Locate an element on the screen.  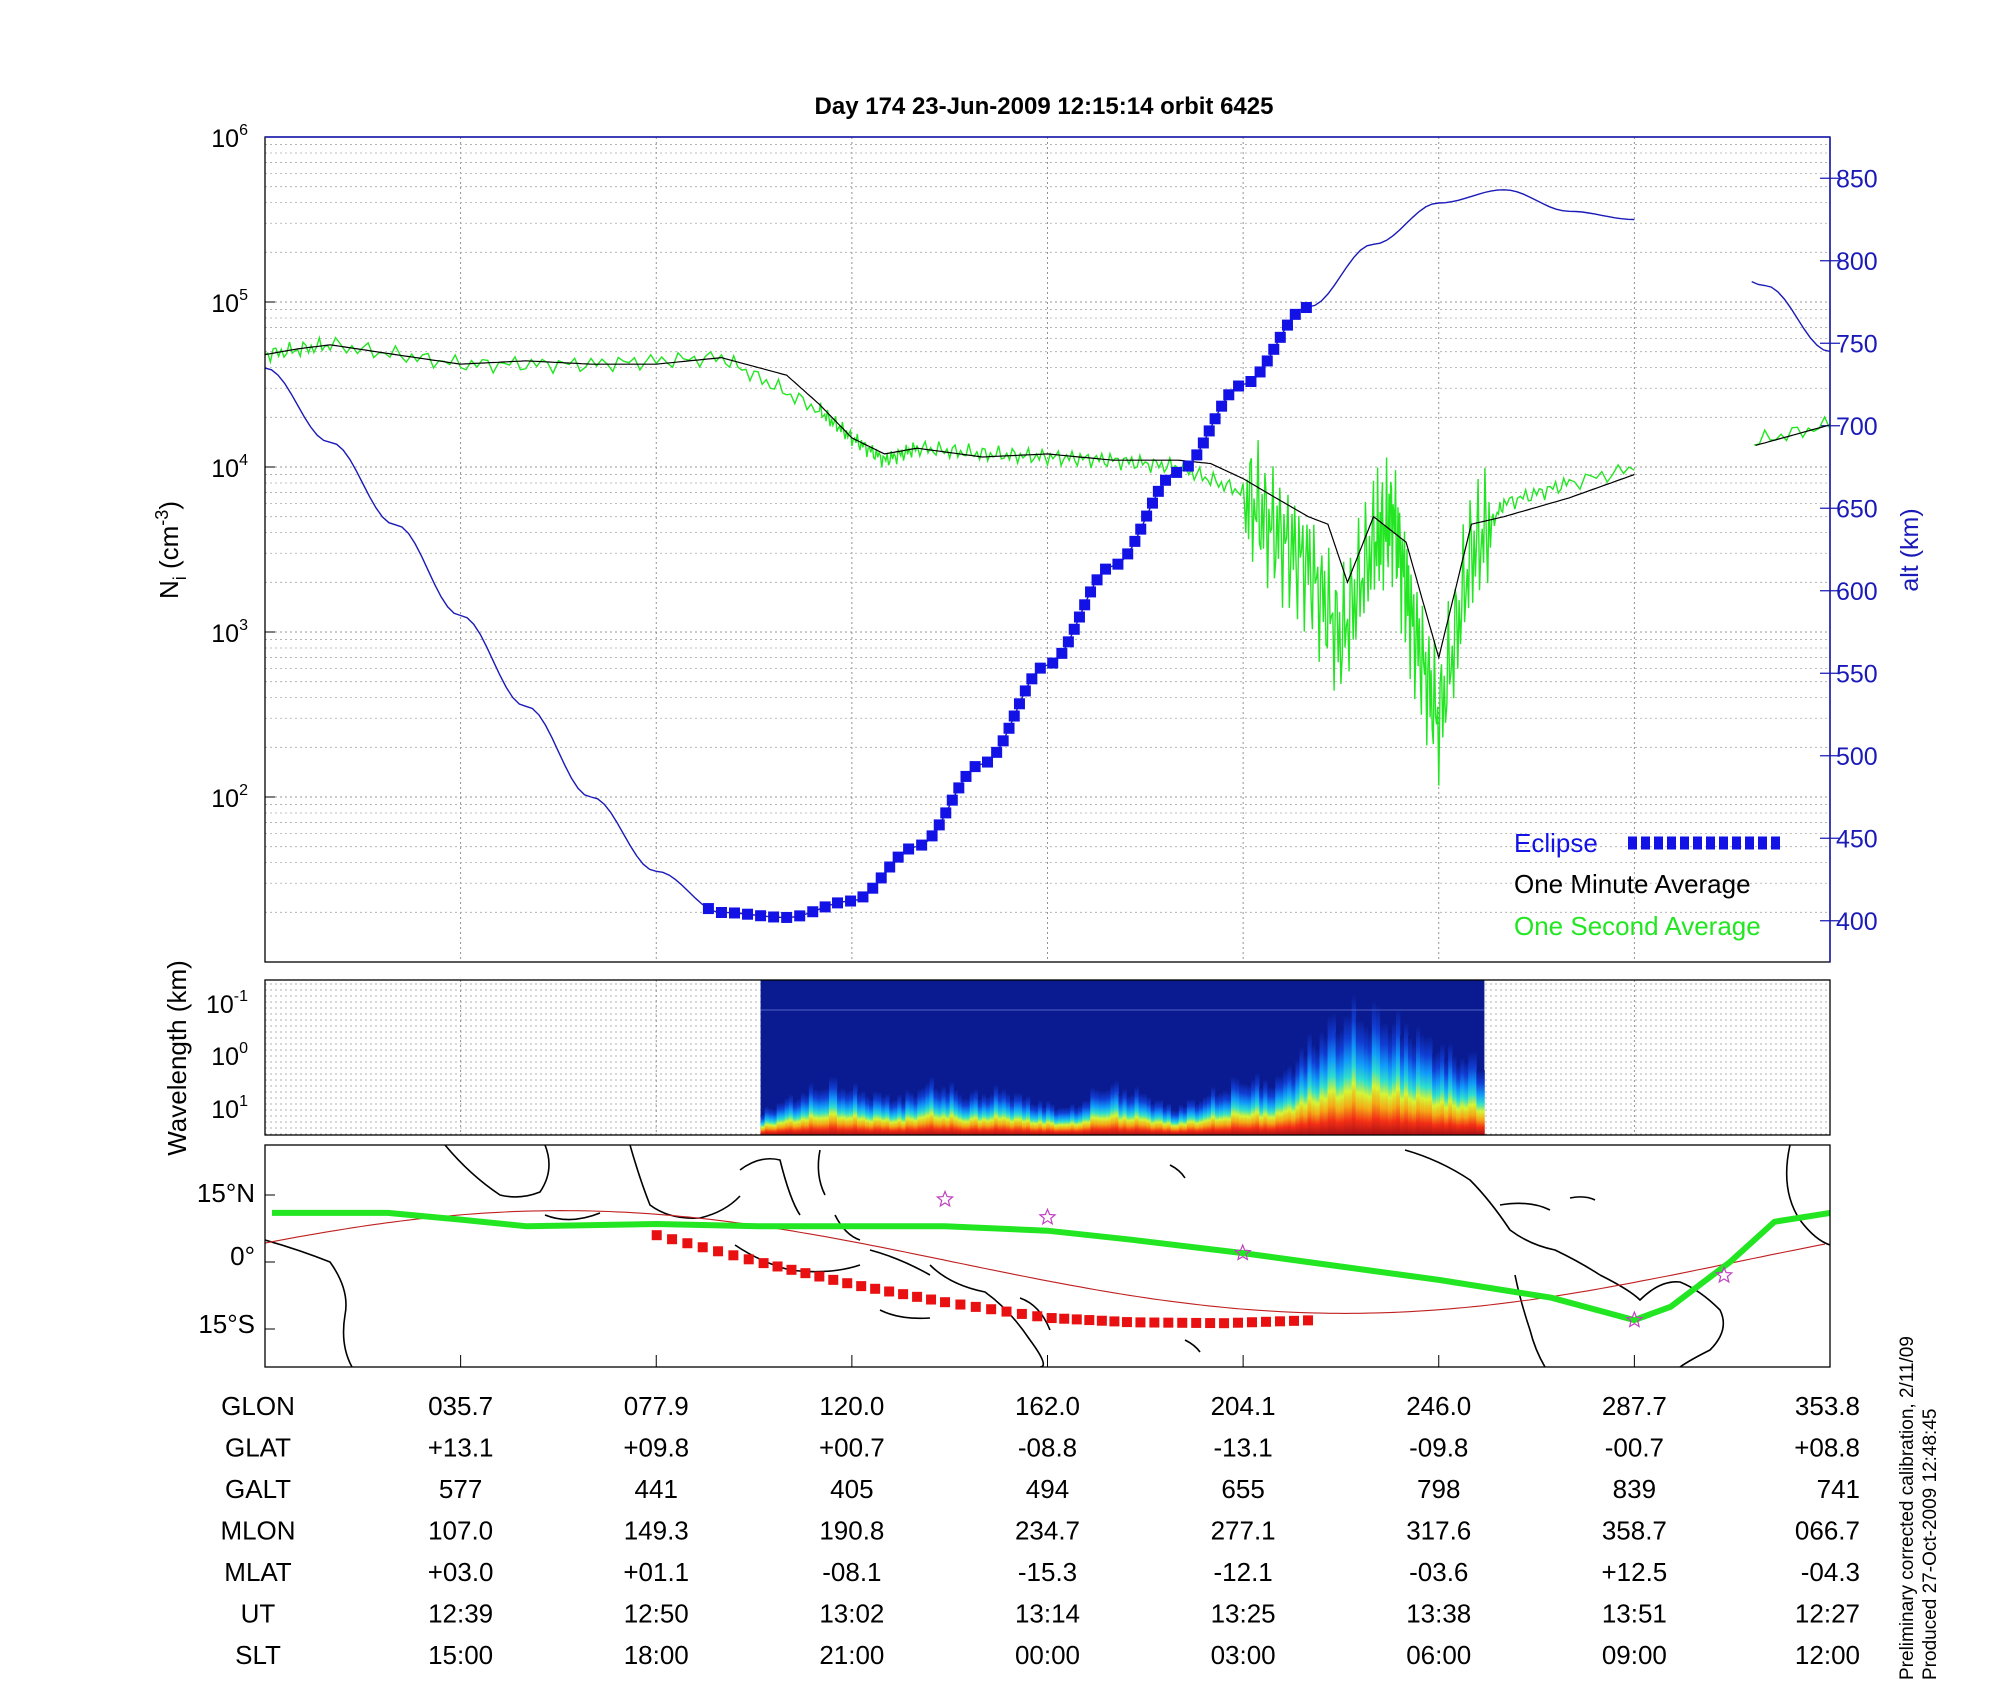
table-row-label: GLAT is located at coordinates (258, 1448).